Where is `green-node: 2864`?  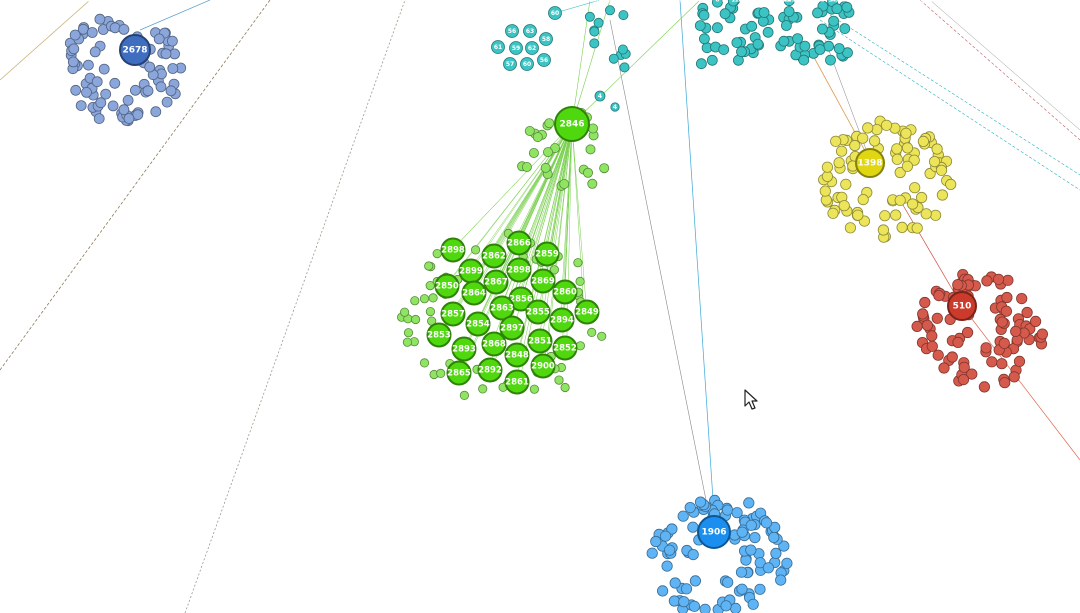 green-node: 2864 is located at coordinates (474, 293).